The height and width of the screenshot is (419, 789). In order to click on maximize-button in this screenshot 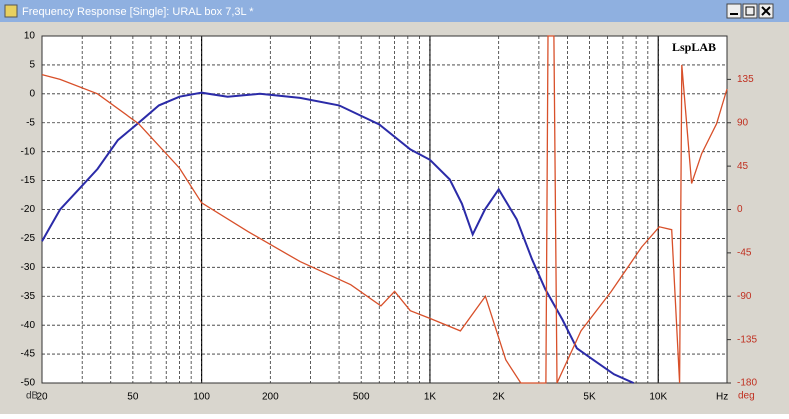, I will do `click(750, 11)`.